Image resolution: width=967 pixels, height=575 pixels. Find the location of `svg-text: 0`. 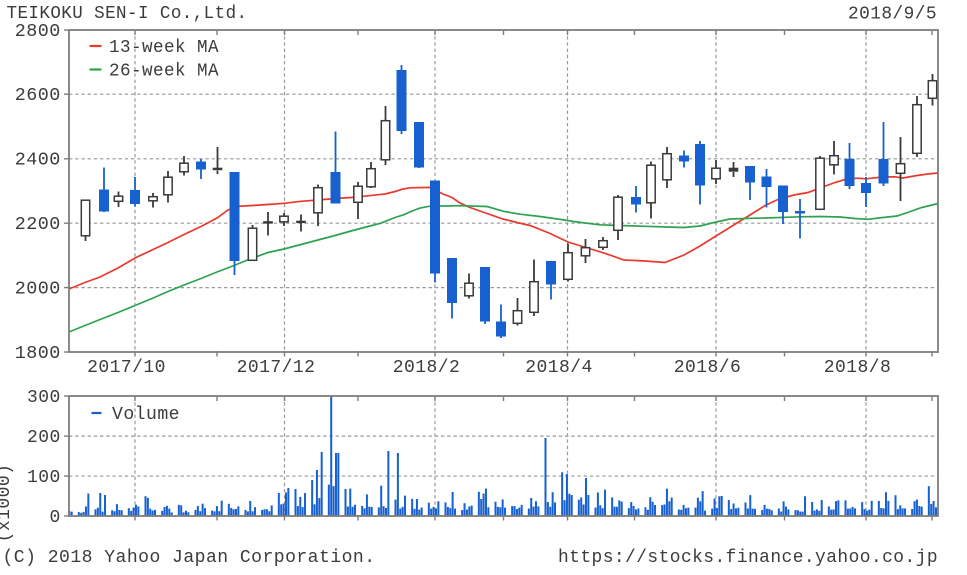

svg-text: 0 is located at coordinates (55, 518).